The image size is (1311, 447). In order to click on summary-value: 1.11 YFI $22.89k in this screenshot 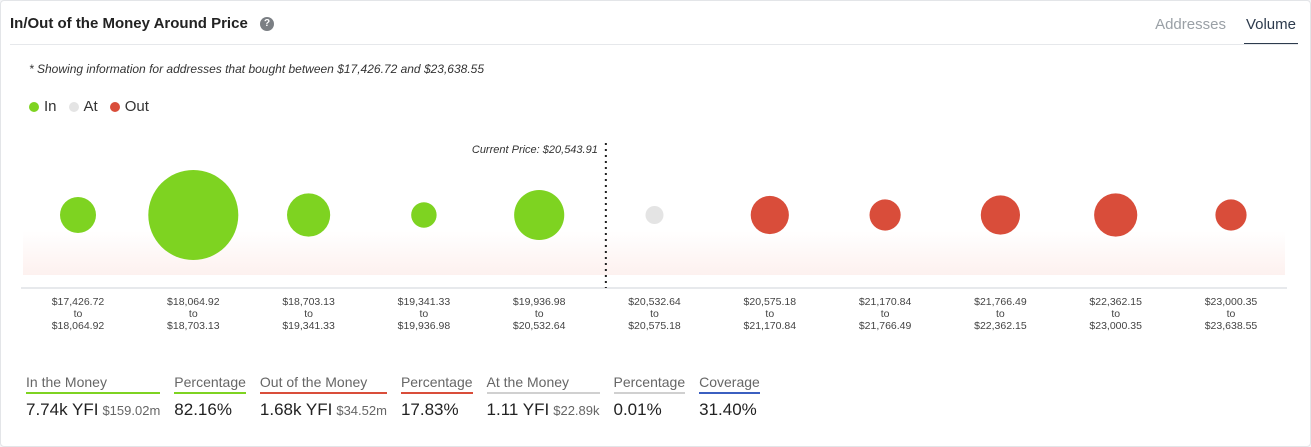, I will do `click(543, 410)`.